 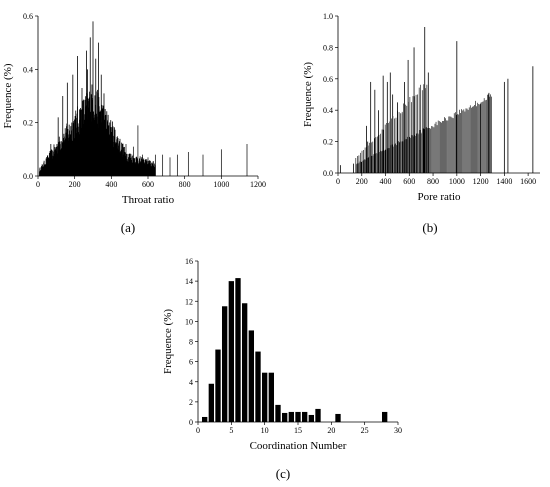 I want to click on y-tick-label: 6, so click(x=191, y=362).